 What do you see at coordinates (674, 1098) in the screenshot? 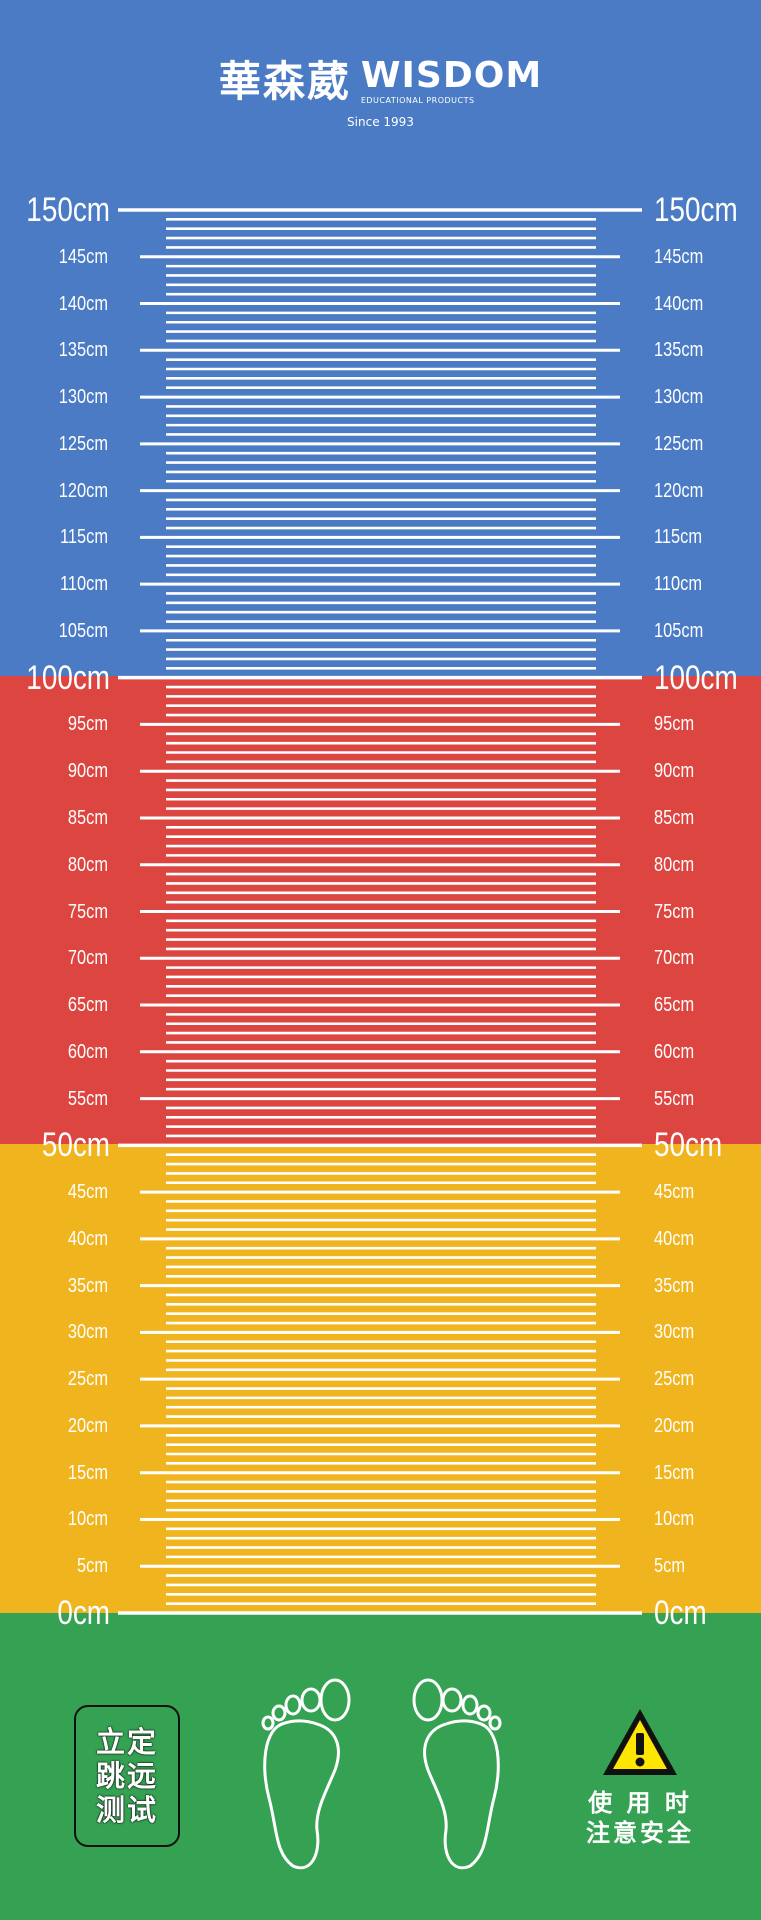
I see `scale-label-right: 55cm` at bounding box center [674, 1098].